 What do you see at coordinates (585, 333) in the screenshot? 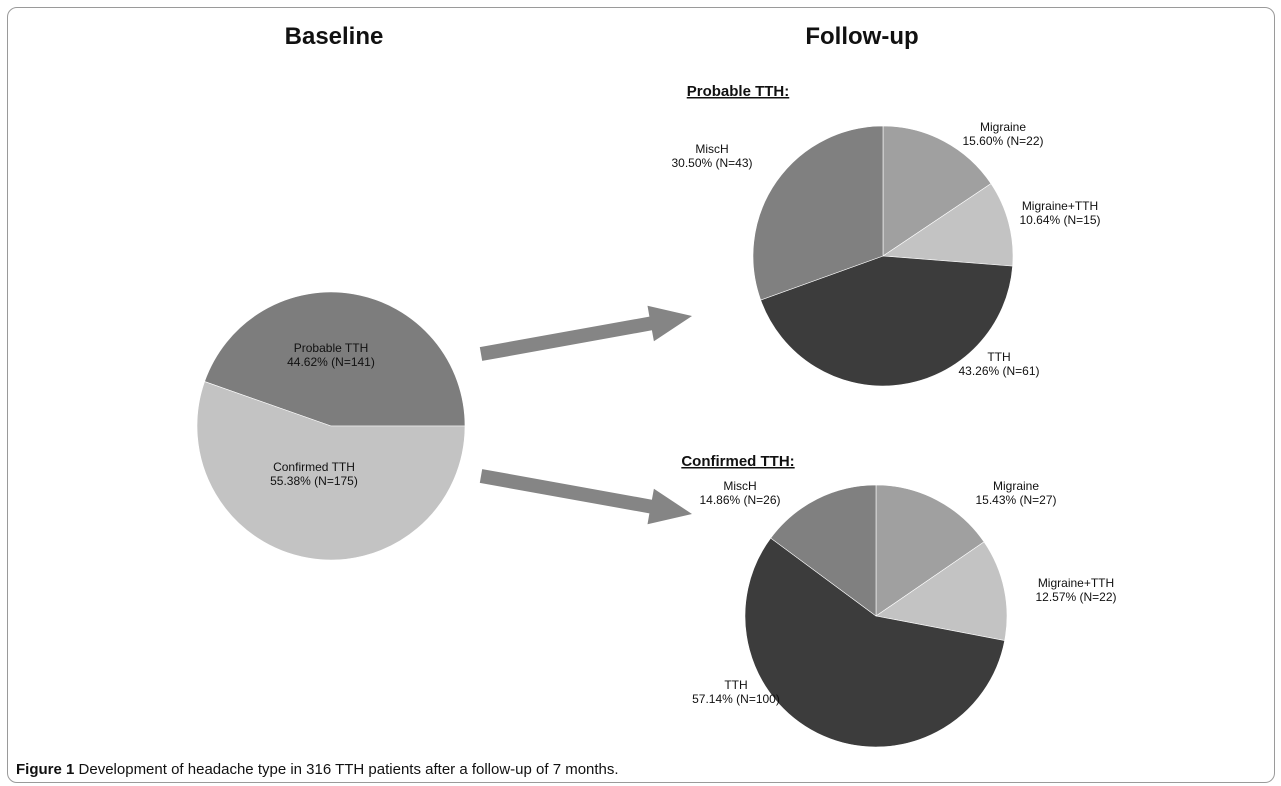
I see `arrow-to-probable-tth` at bounding box center [585, 333].